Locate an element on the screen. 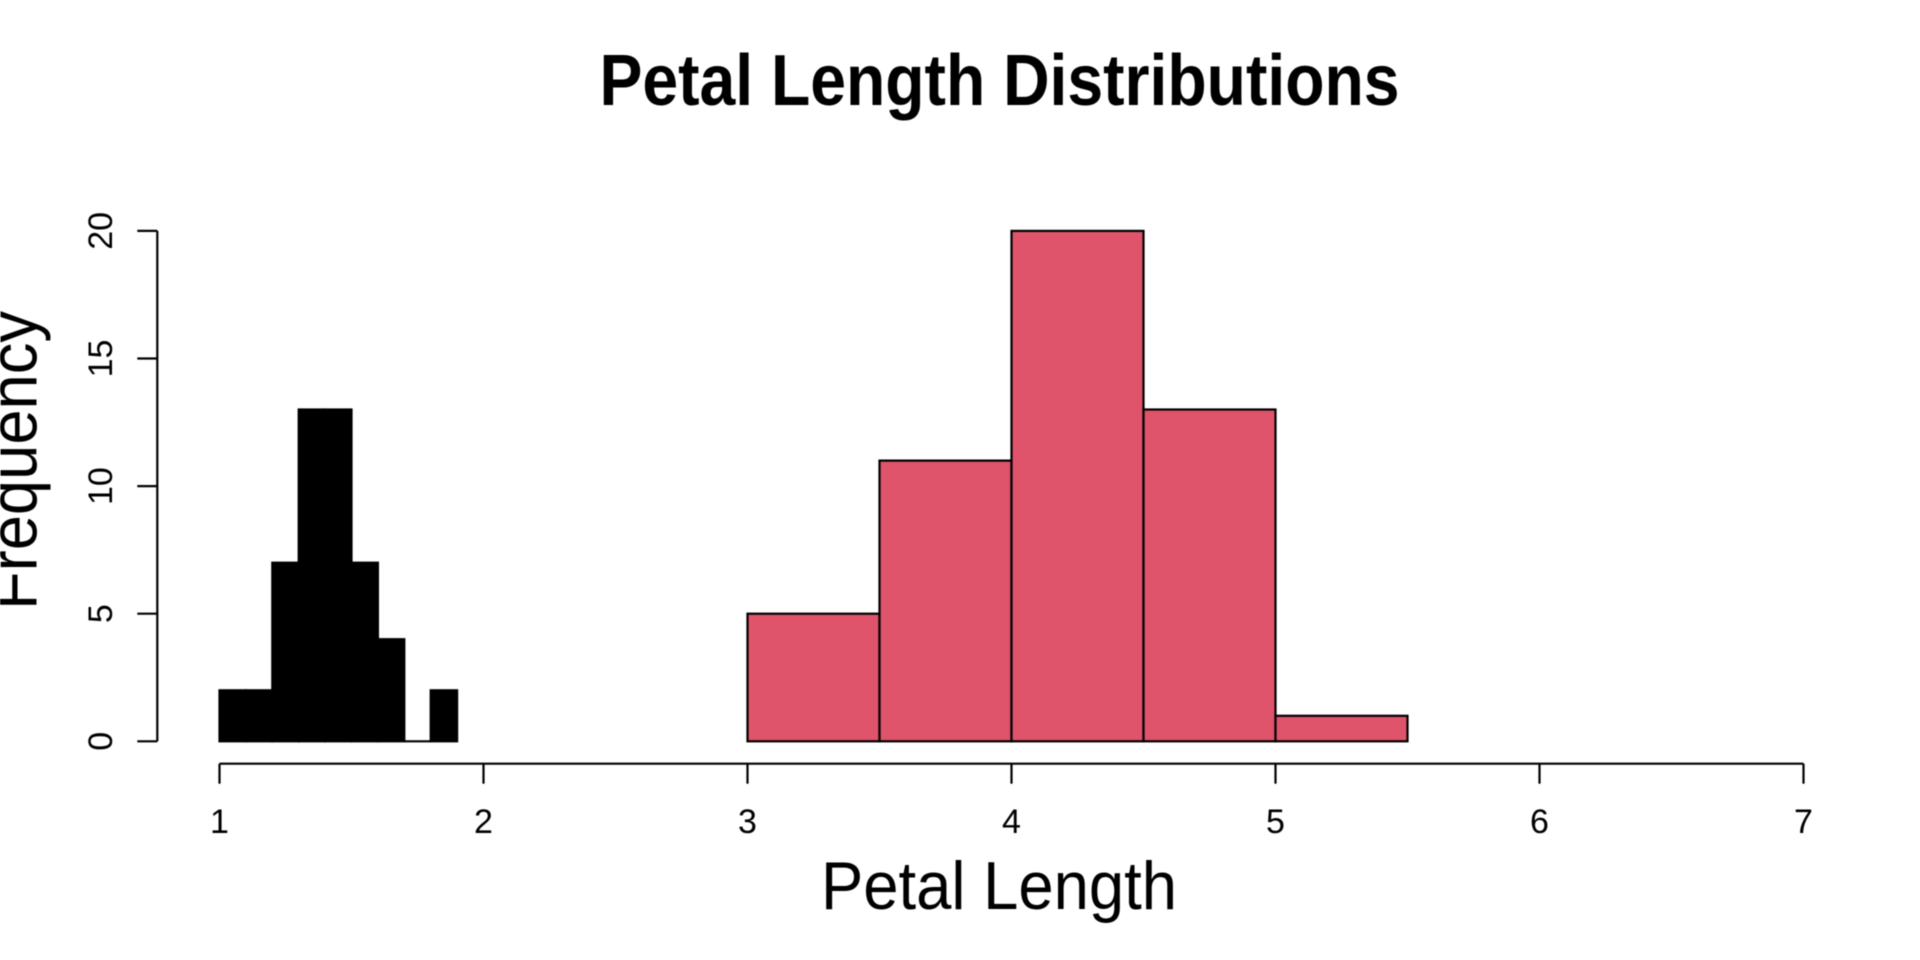 The image size is (1920, 960). svg-text: 3 is located at coordinates (747, 822).